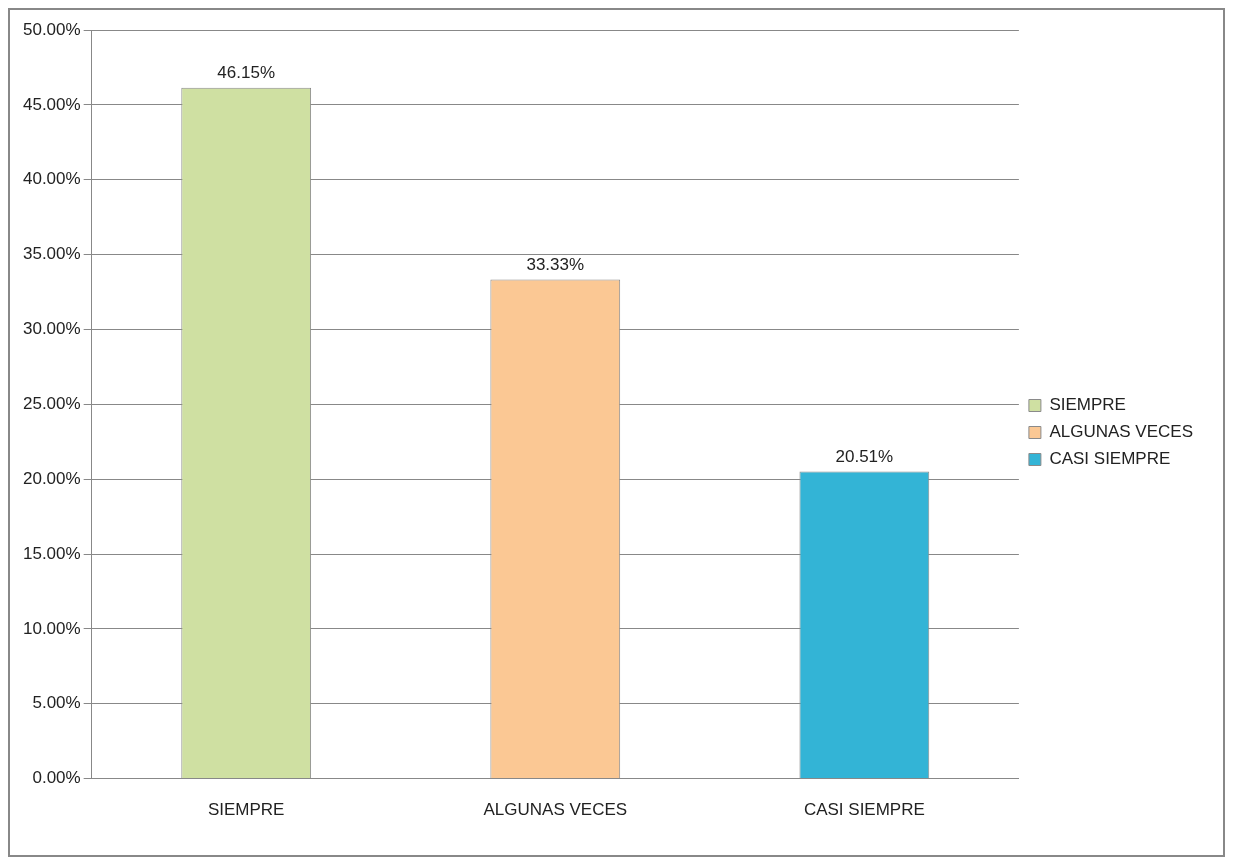  What do you see at coordinates (864, 456) in the screenshot?
I see `data-label: 20.51%` at bounding box center [864, 456].